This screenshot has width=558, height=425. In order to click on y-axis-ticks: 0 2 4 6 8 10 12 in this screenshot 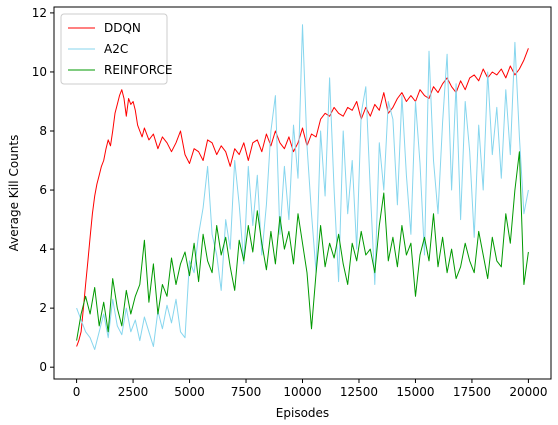, I will do `click(43, 190)`.